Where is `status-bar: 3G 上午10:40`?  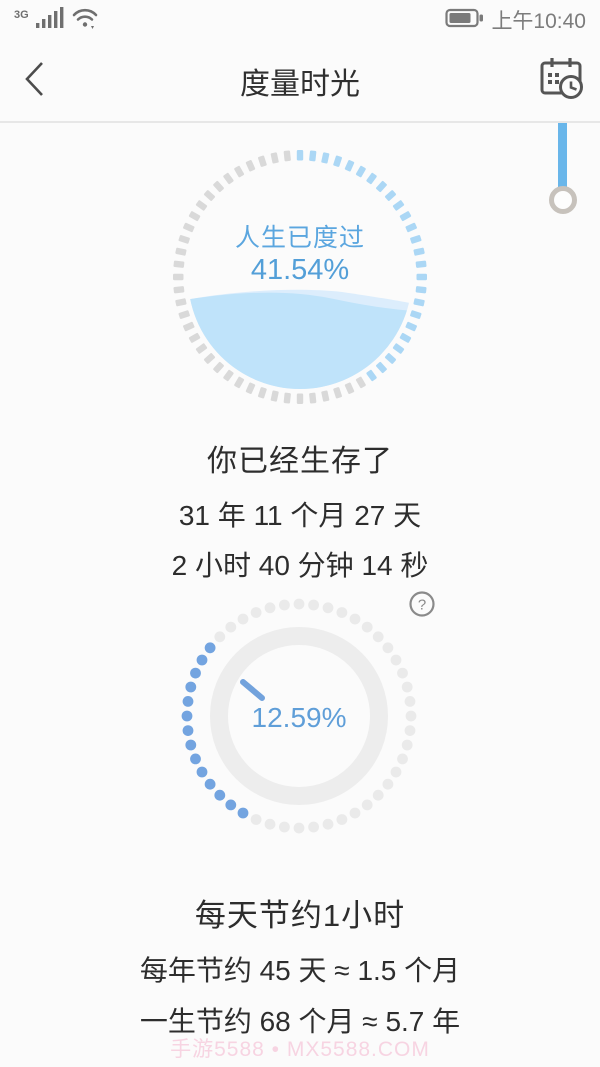 status-bar: 3G 上午10:40 is located at coordinates (300, 20).